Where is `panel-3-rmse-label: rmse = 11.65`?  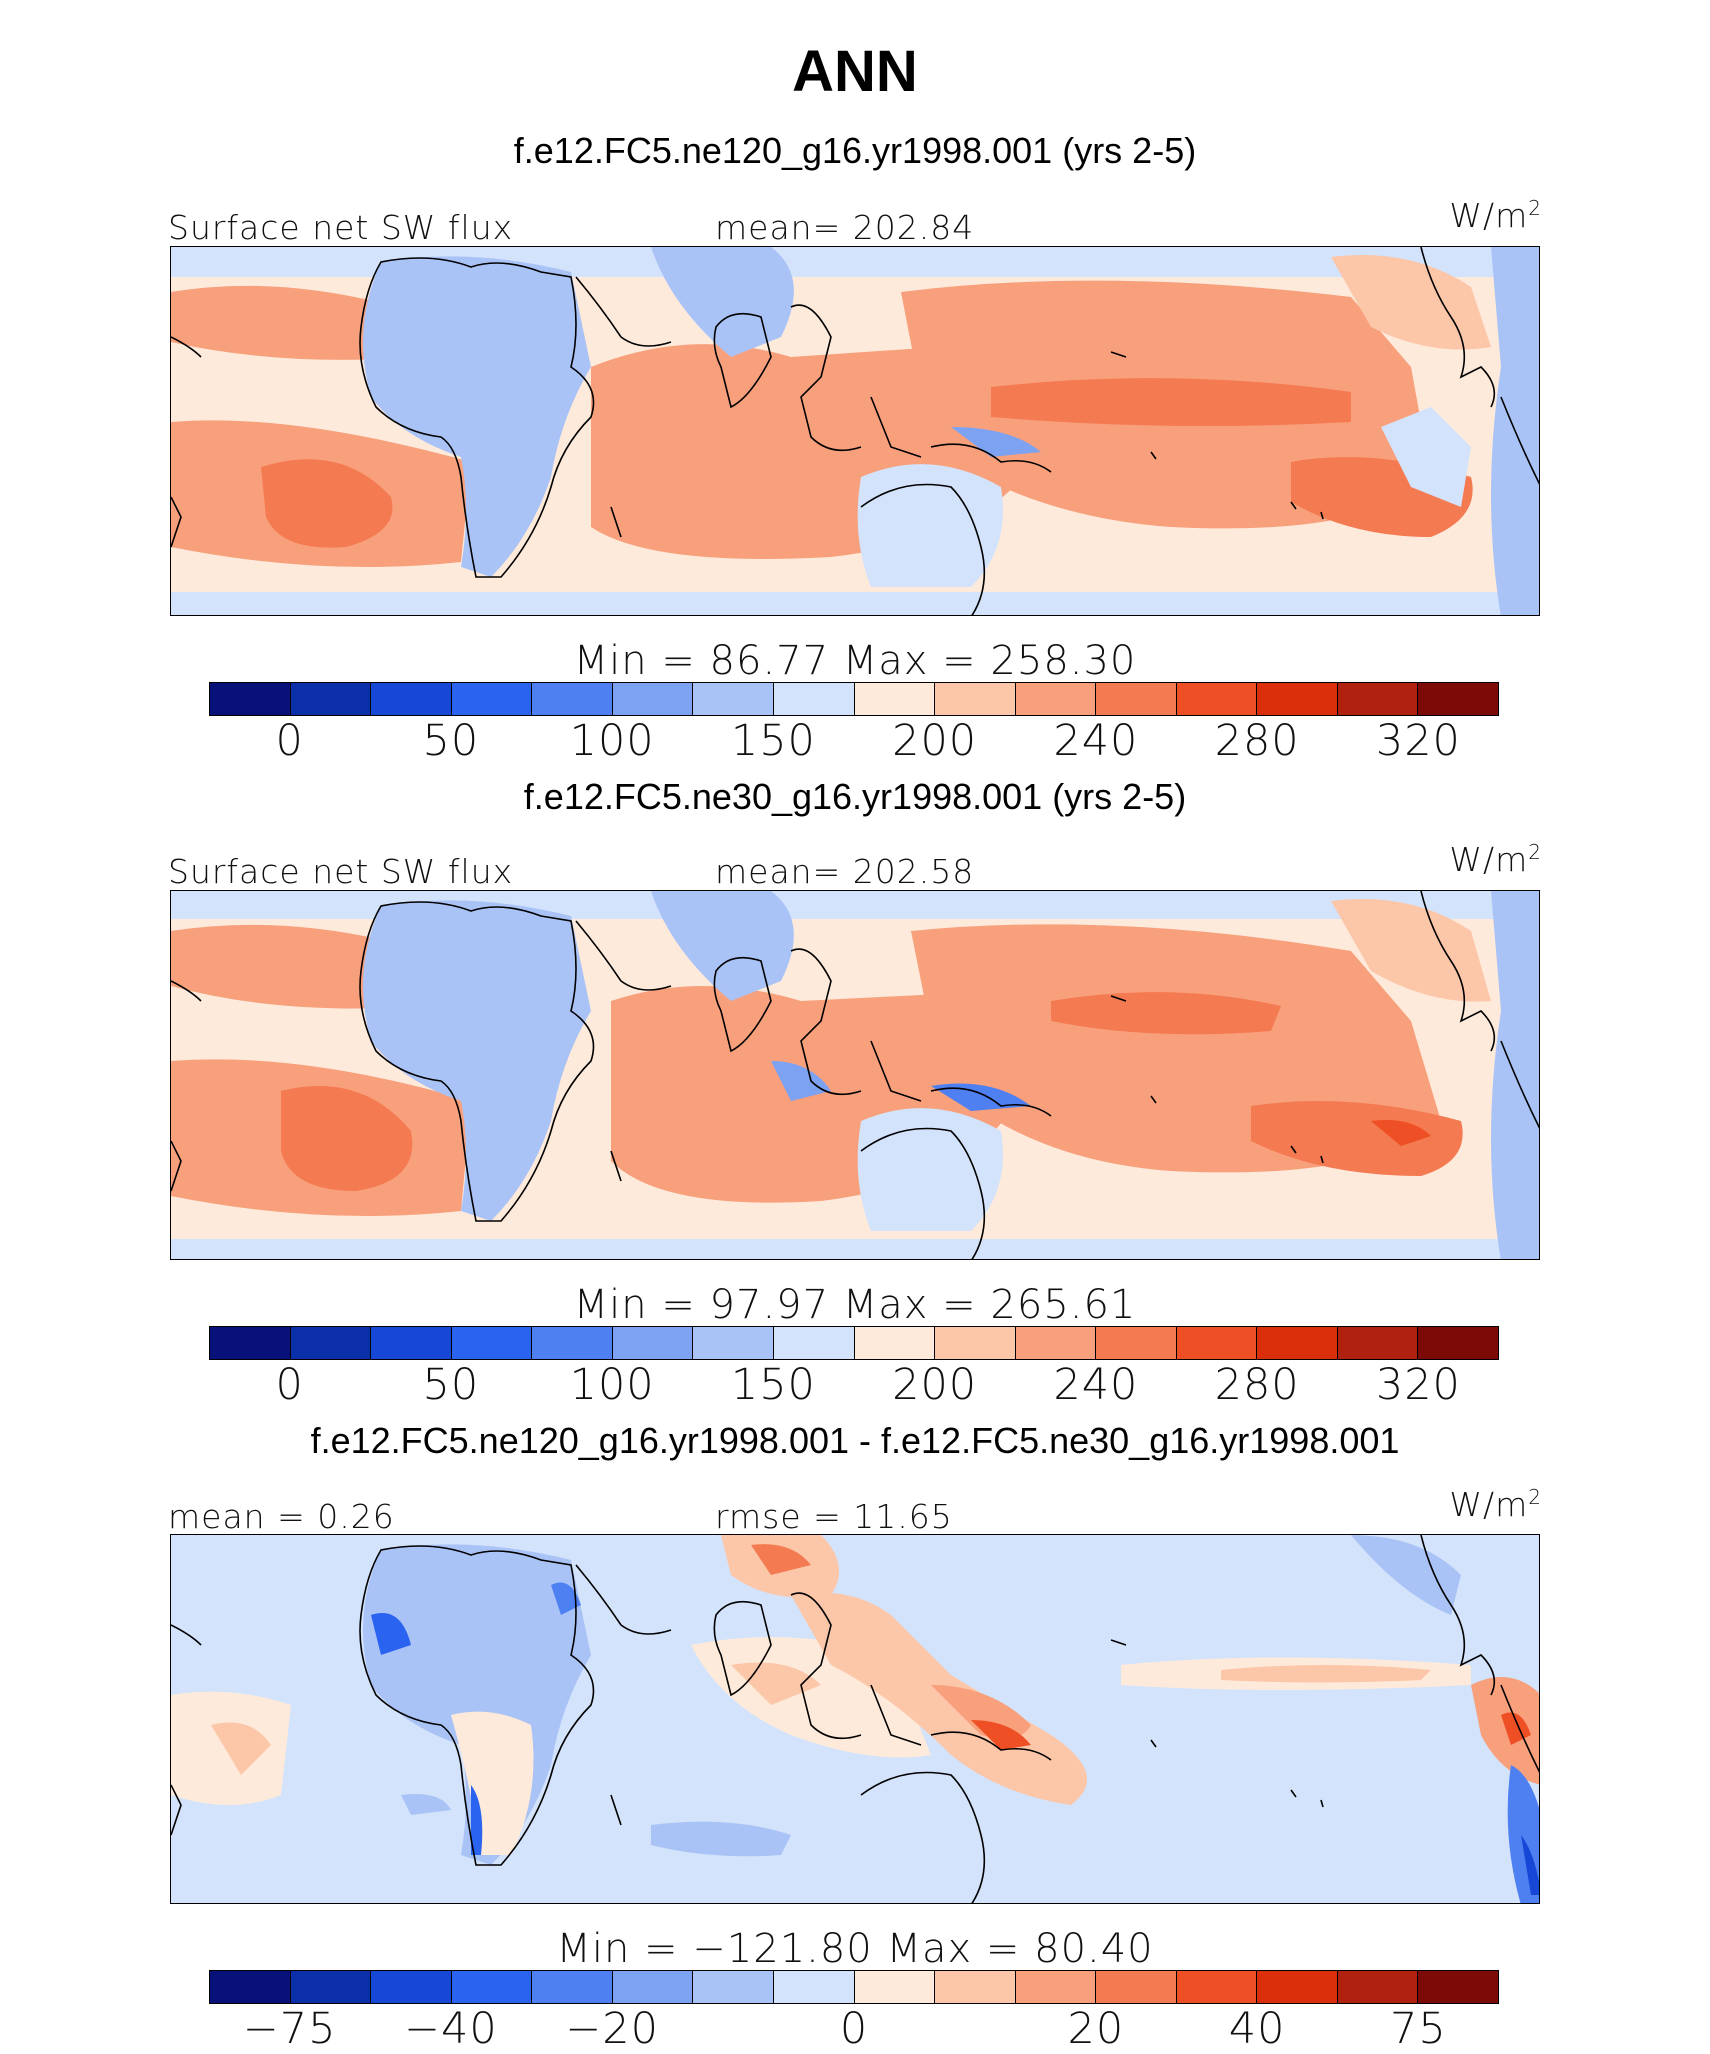
panel-3-rmse-label: rmse = 11.65 is located at coordinates (834, 1516).